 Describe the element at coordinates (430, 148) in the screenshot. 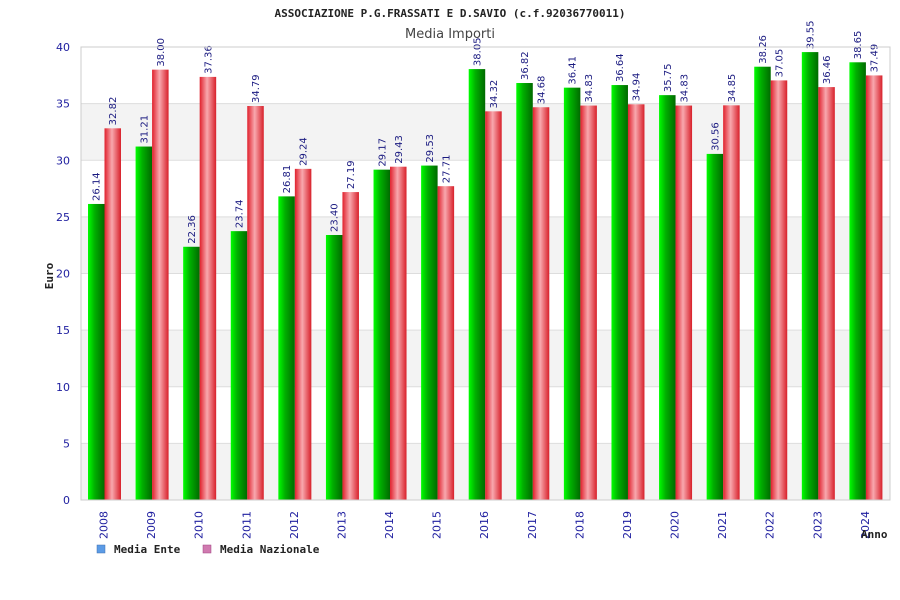

I see `data-label-media-ente-2015: 29.53` at that location.